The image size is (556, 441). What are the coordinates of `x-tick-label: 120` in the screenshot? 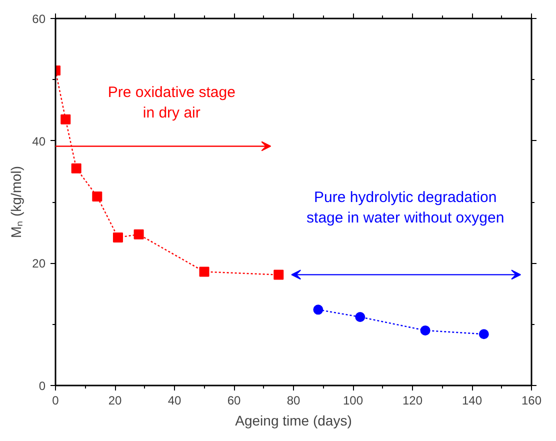 It's located at (412, 401).